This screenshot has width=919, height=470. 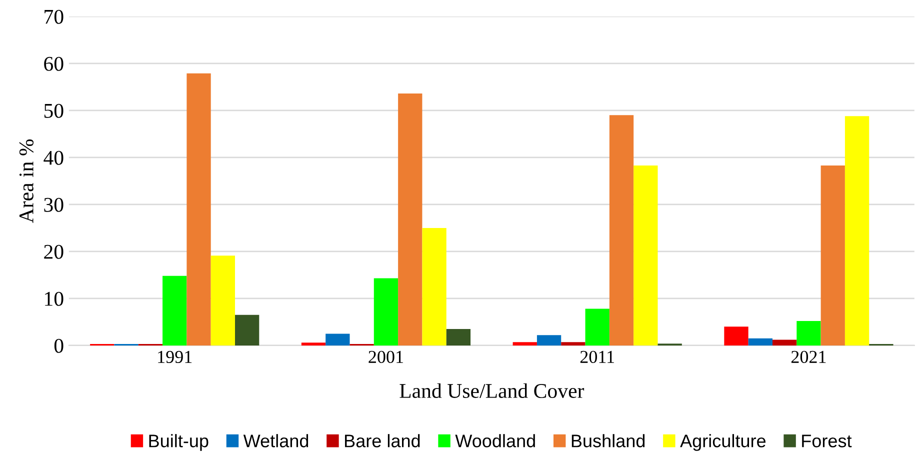 I want to click on legend-label: Bushland, so click(x=608, y=441).